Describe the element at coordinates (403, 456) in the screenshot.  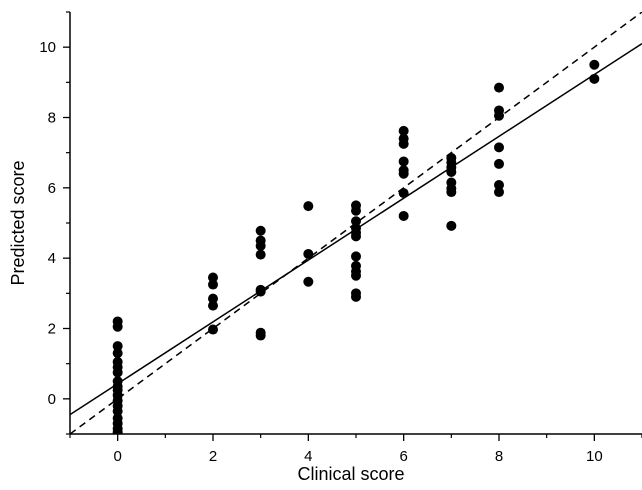
I see `x-tick-label: 6` at that location.